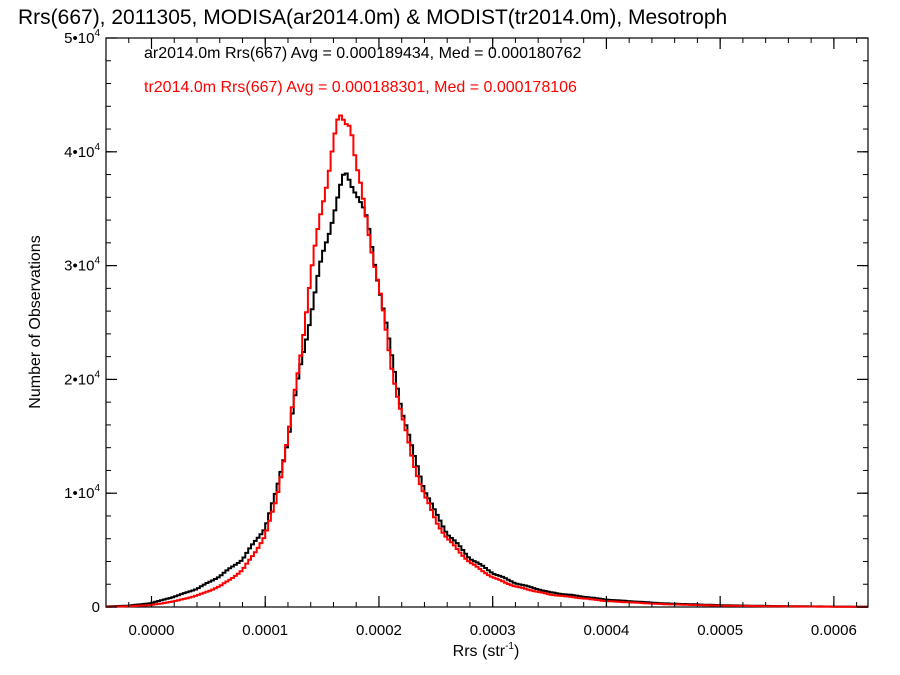 Image resolution: width=900 pixels, height=675 pixels. I want to click on x-tick-label: 0.0003, so click(493, 630).